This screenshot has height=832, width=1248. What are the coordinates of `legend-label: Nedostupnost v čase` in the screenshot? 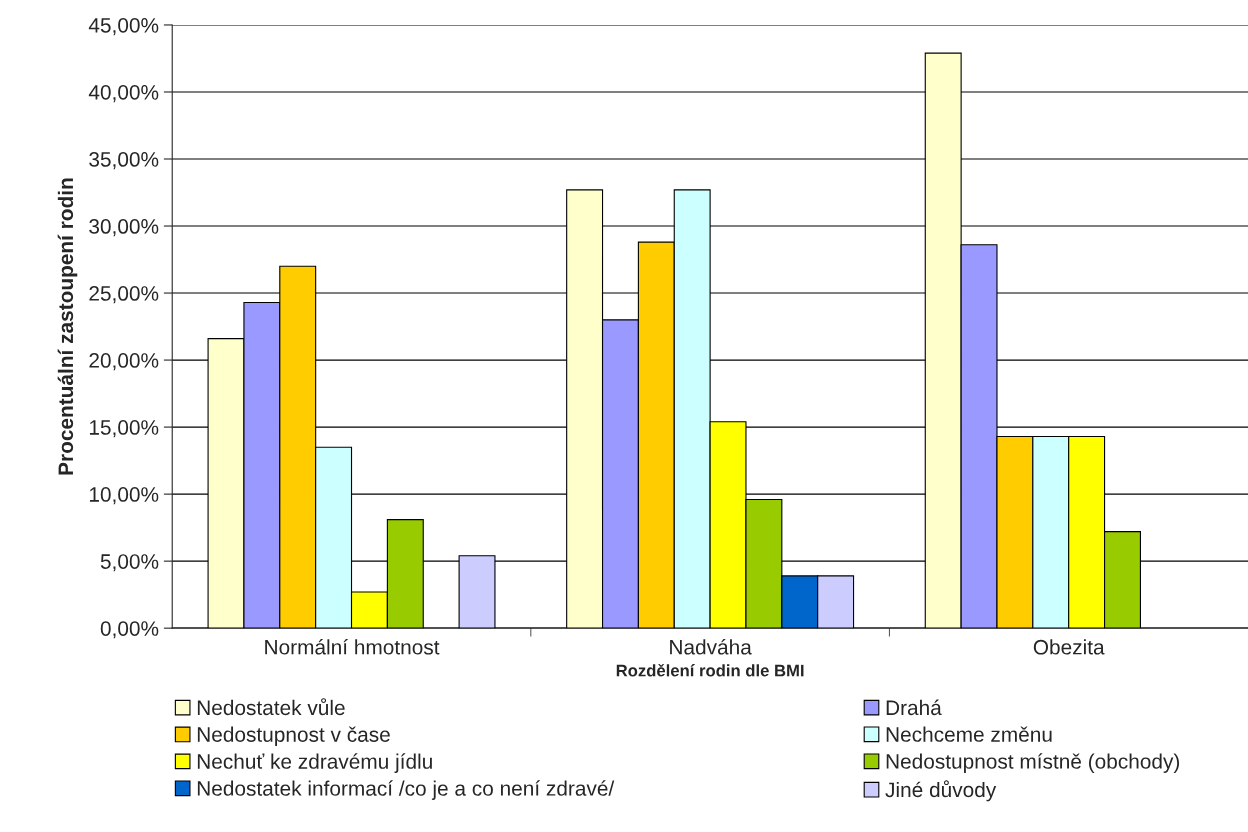 It's located at (293, 736).